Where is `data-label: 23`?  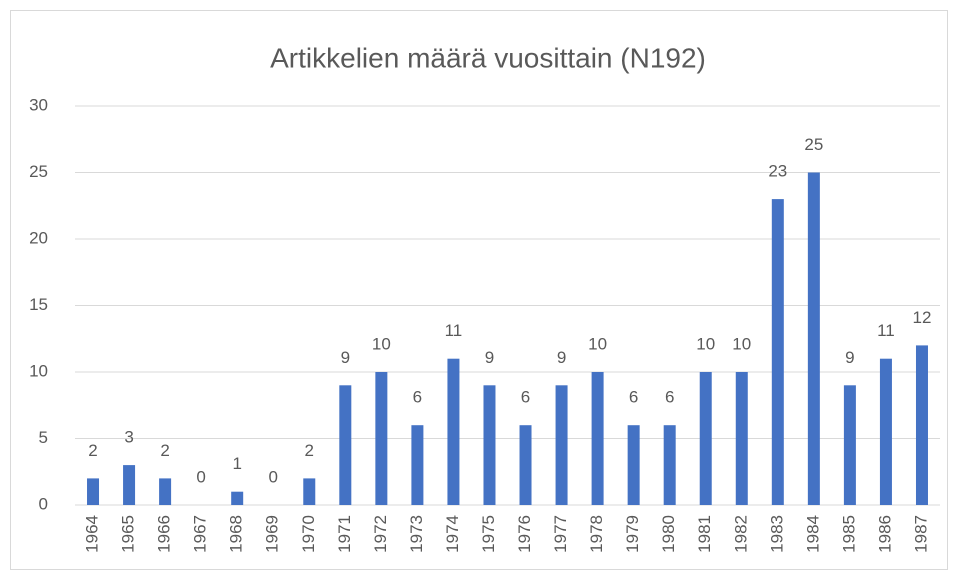 data-label: 23 is located at coordinates (777, 171).